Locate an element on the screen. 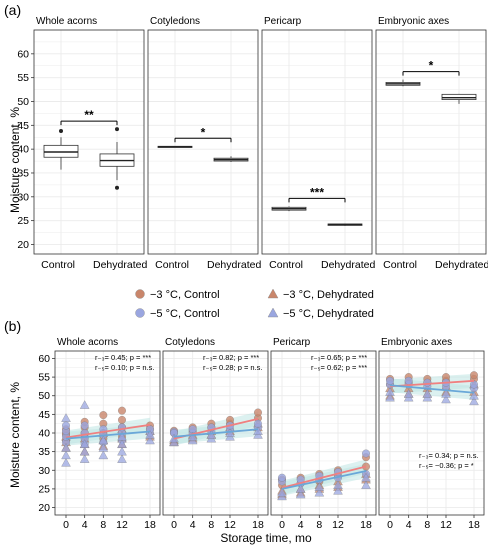  panel-b-y-axis-label: Moisture content, % is located at coordinates (15, 435).